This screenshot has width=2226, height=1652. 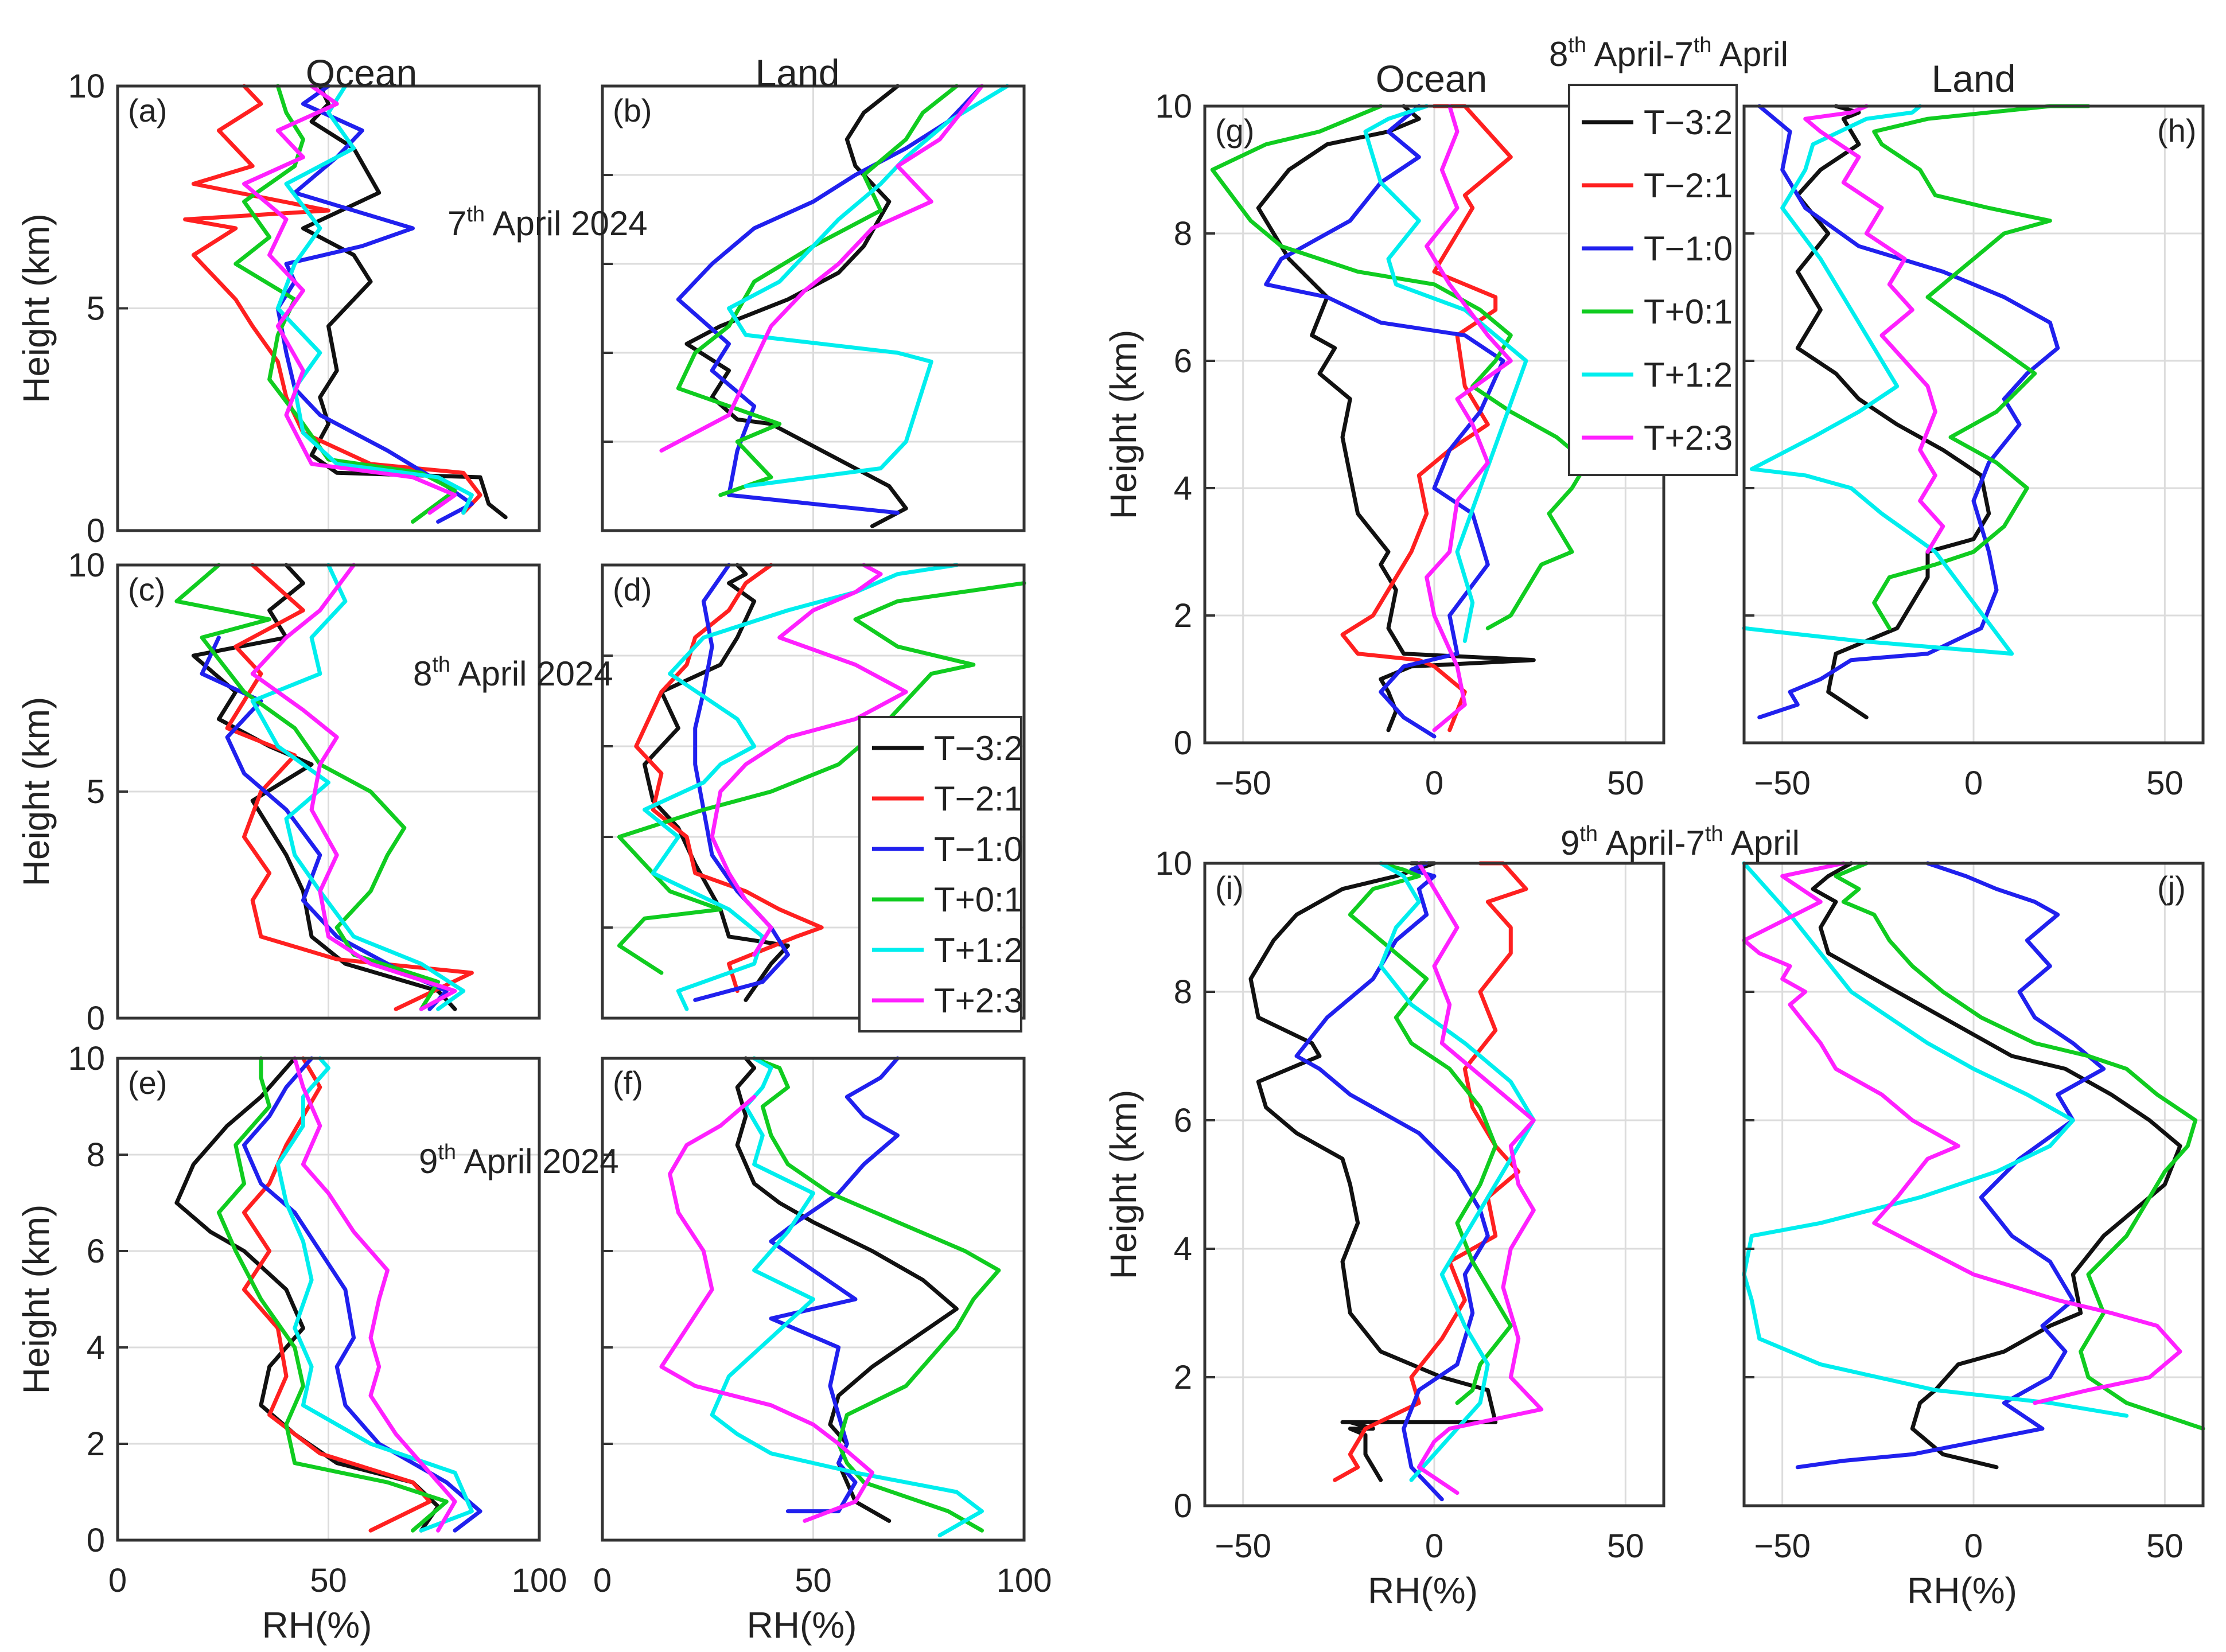 I want to click on panel-g: 0 2 4 6 8 10 −50 0 50 (g) Height (km), so click(x=1384, y=445).